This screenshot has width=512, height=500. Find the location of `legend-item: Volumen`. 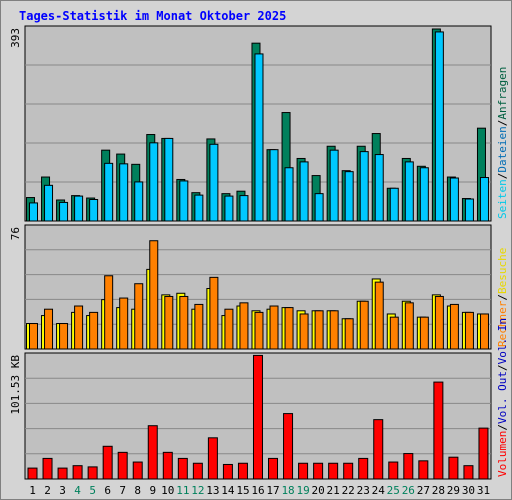

legend-item: Volumen is located at coordinates (502, 454).